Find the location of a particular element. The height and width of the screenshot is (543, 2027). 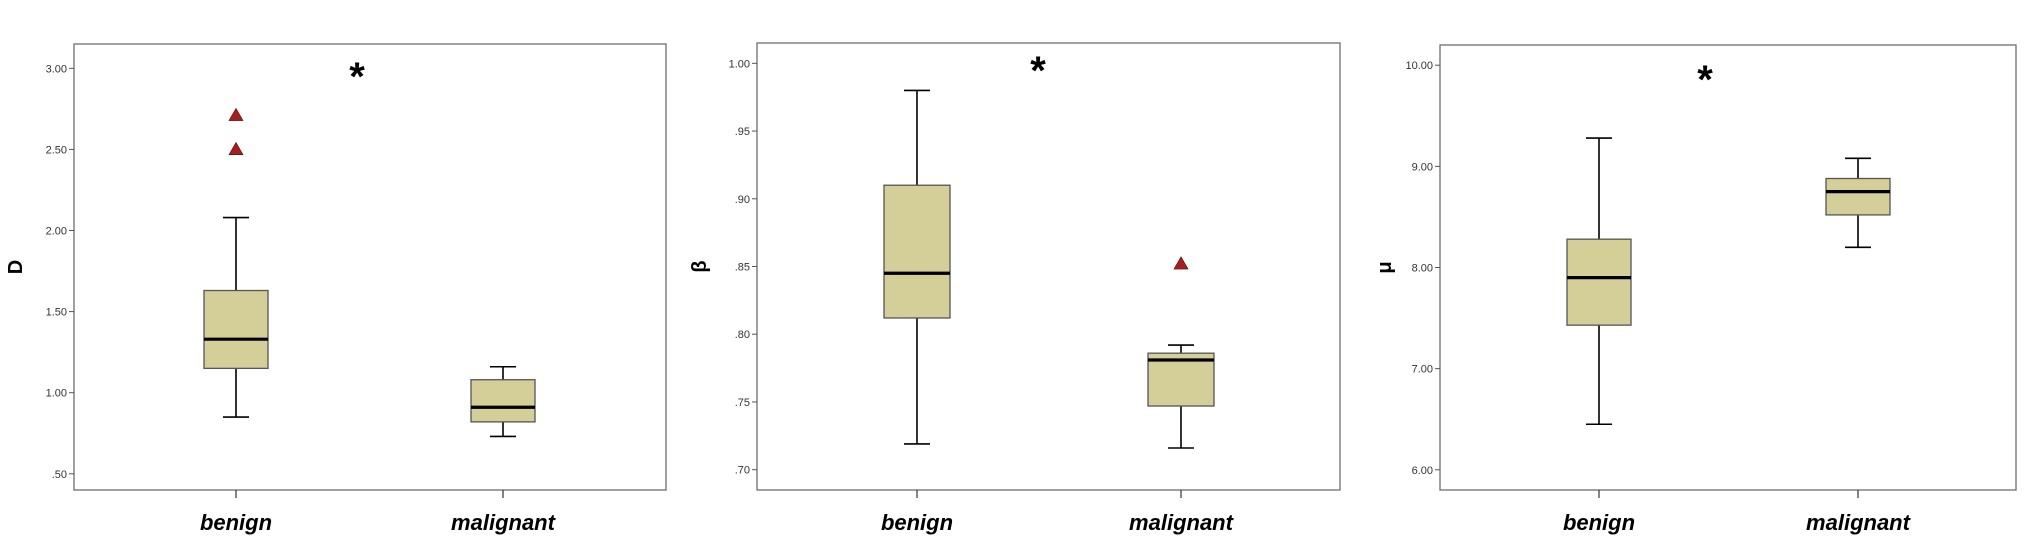

y-tick-label: 6.00 is located at coordinates (1422, 471).